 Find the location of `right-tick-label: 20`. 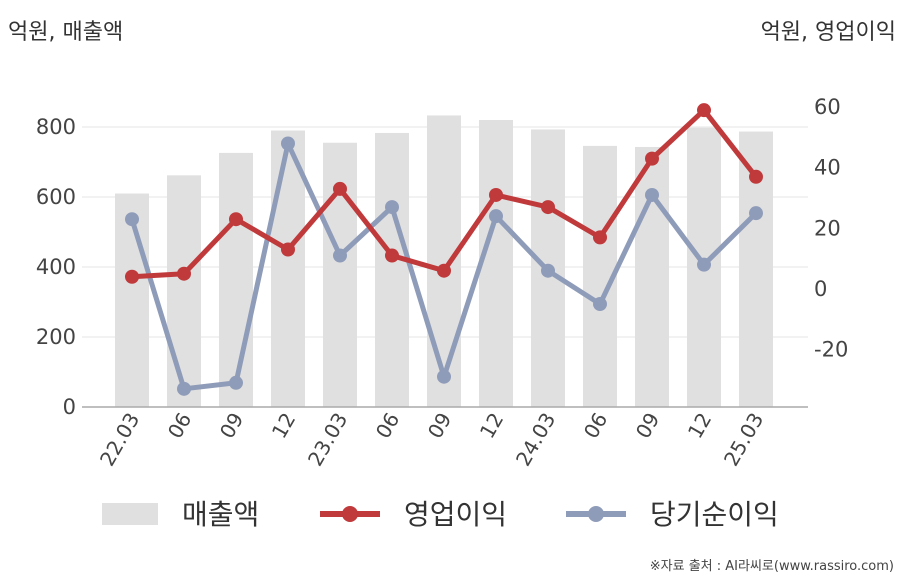

right-tick-label: 20 is located at coordinates (827, 228).